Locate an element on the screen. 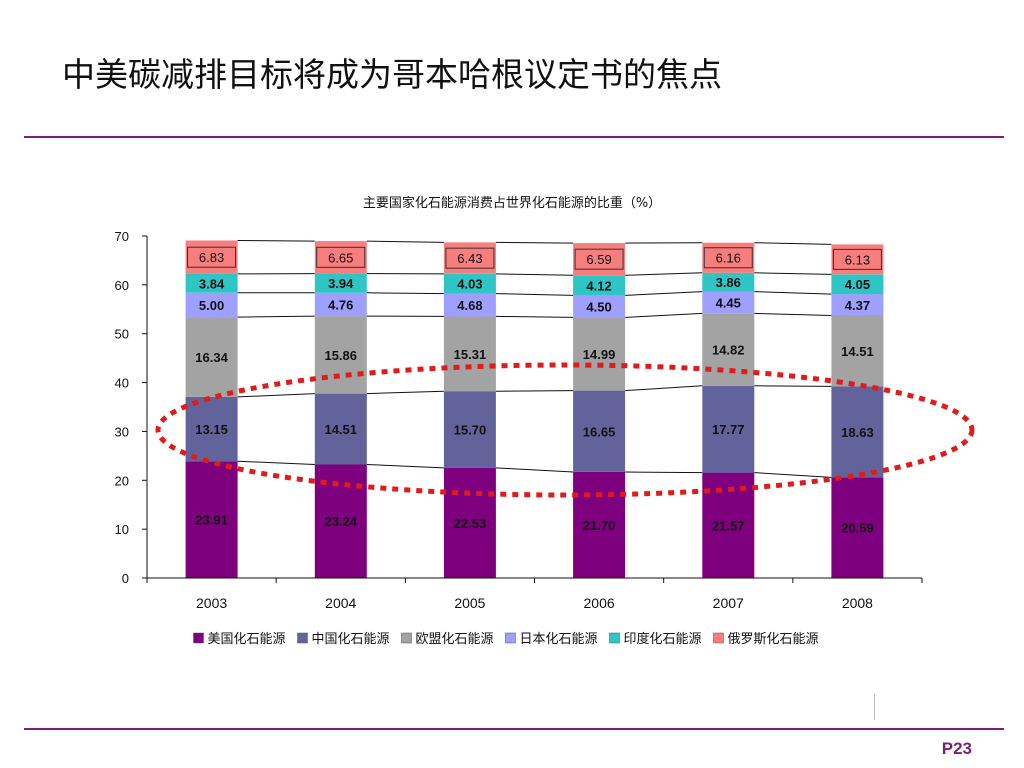  data-label: 4.12 is located at coordinates (598, 285).